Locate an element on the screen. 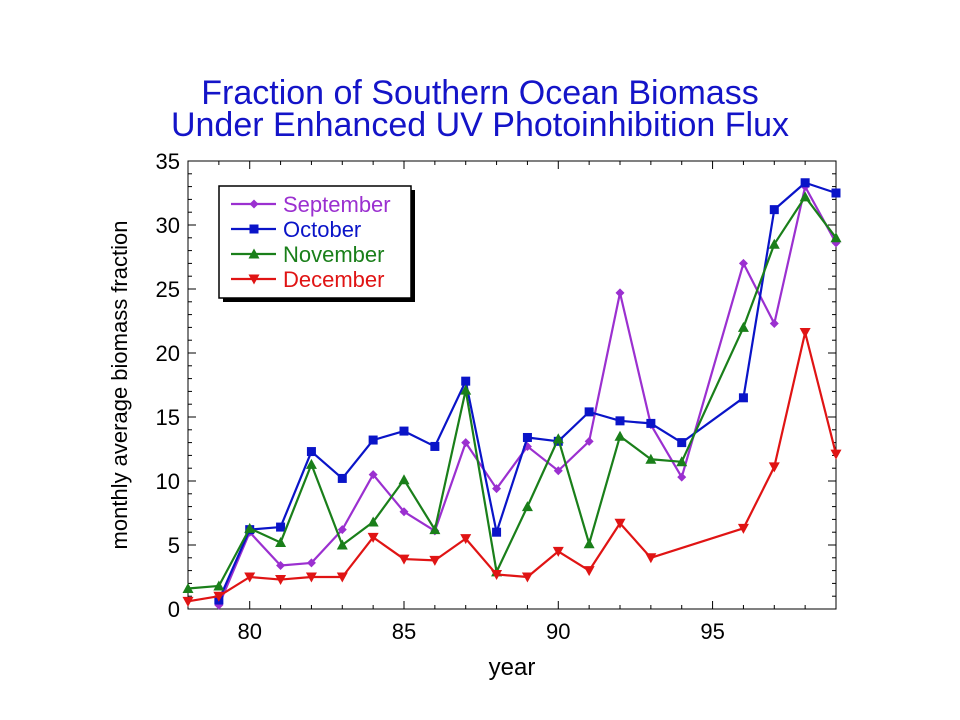  chart-subtitle: Under Enhanced UV Photoinhibition Flux is located at coordinates (480, 125).